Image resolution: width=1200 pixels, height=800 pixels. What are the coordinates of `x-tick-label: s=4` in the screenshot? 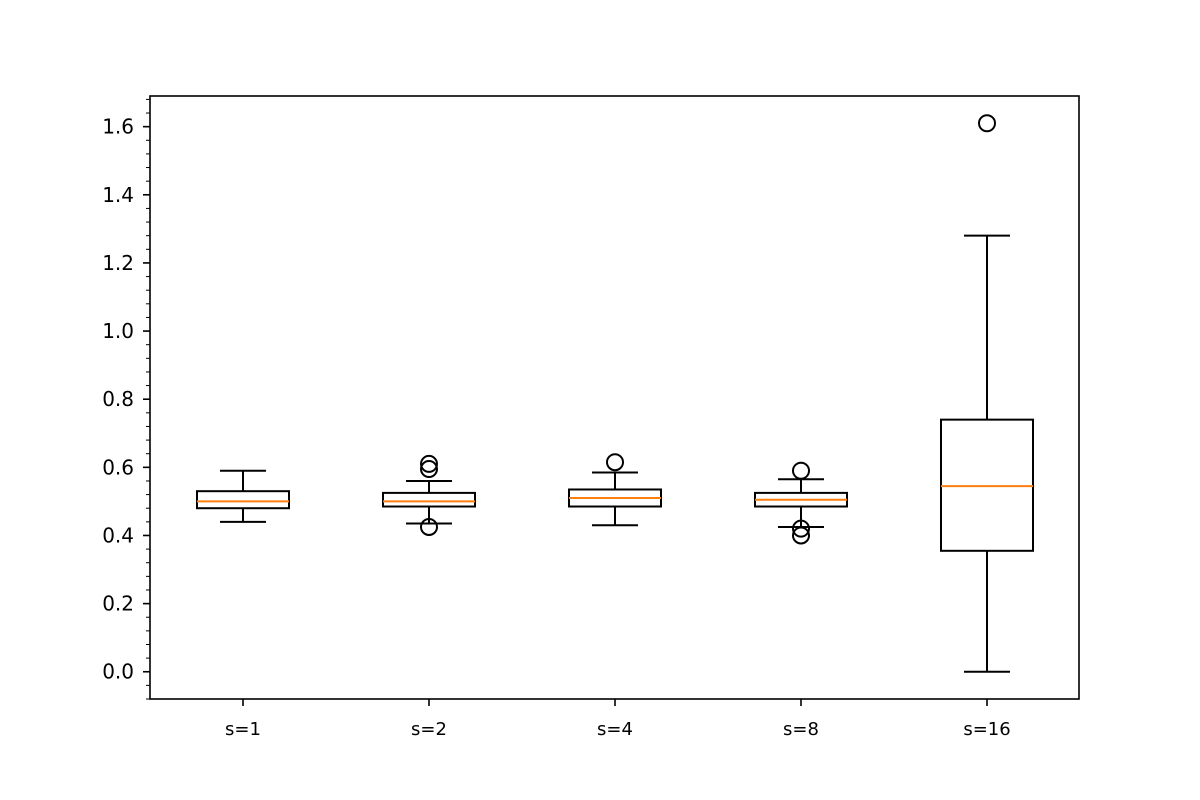 It's located at (615, 729).